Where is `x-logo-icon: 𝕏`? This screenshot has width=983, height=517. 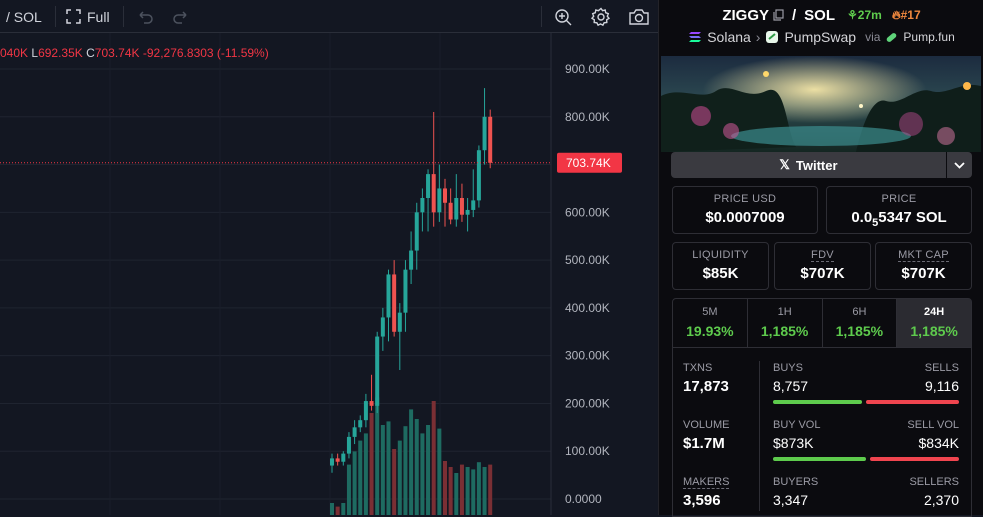 x-logo-icon: 𝕏 is located at coordinates (784, 164).